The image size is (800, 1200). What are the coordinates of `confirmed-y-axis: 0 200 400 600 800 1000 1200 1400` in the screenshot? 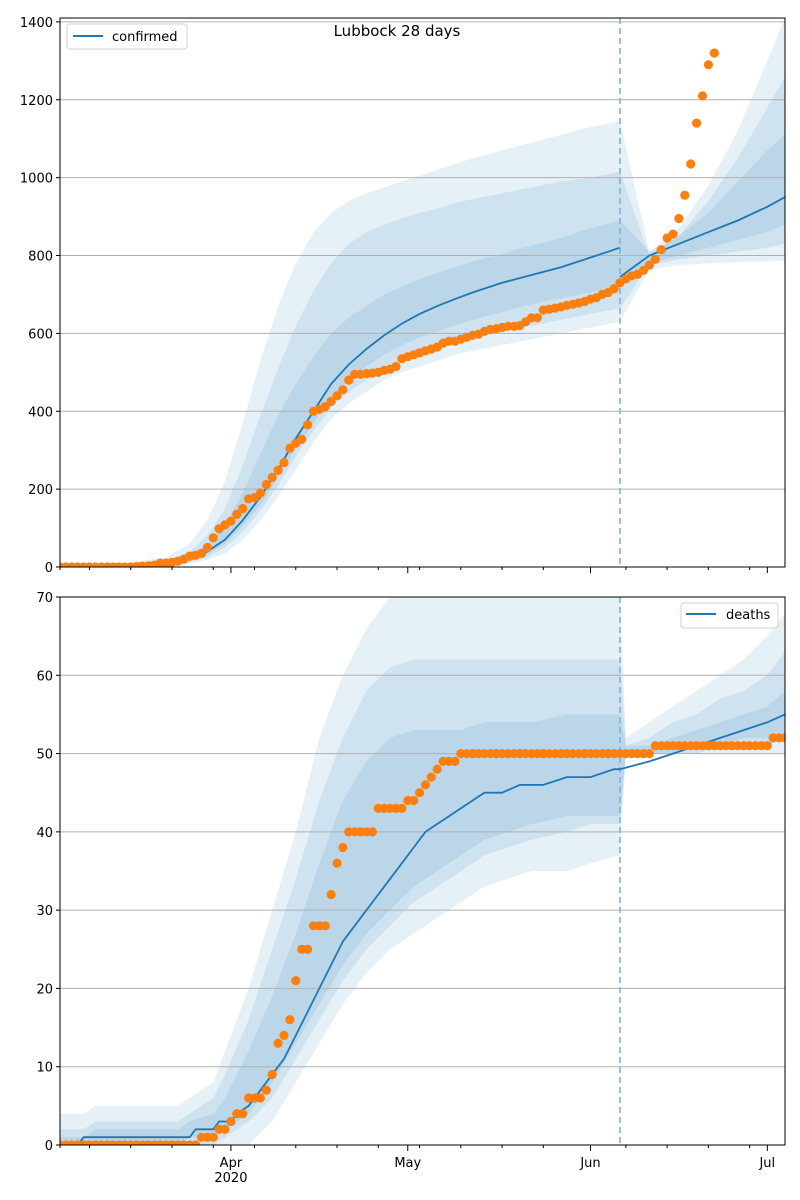 It's located at (40, 296).